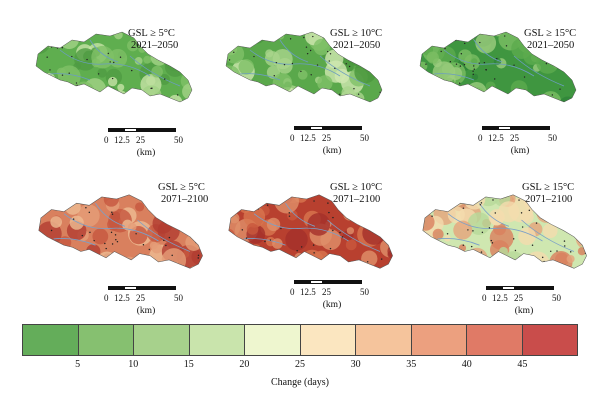  I want to click on color-legend, so click(300, 340).